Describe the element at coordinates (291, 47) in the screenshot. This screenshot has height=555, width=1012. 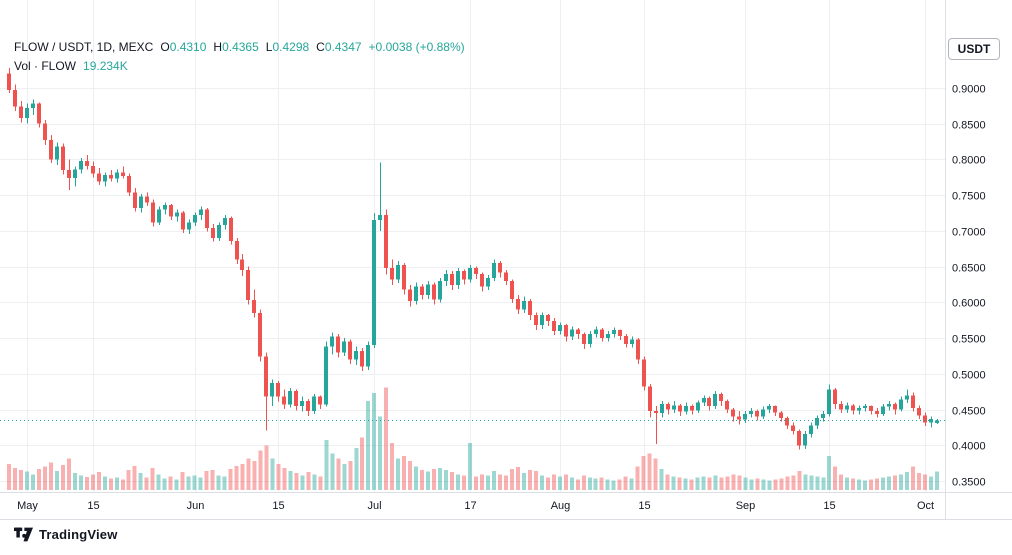
I see `low-value: 0.4298` at that location.